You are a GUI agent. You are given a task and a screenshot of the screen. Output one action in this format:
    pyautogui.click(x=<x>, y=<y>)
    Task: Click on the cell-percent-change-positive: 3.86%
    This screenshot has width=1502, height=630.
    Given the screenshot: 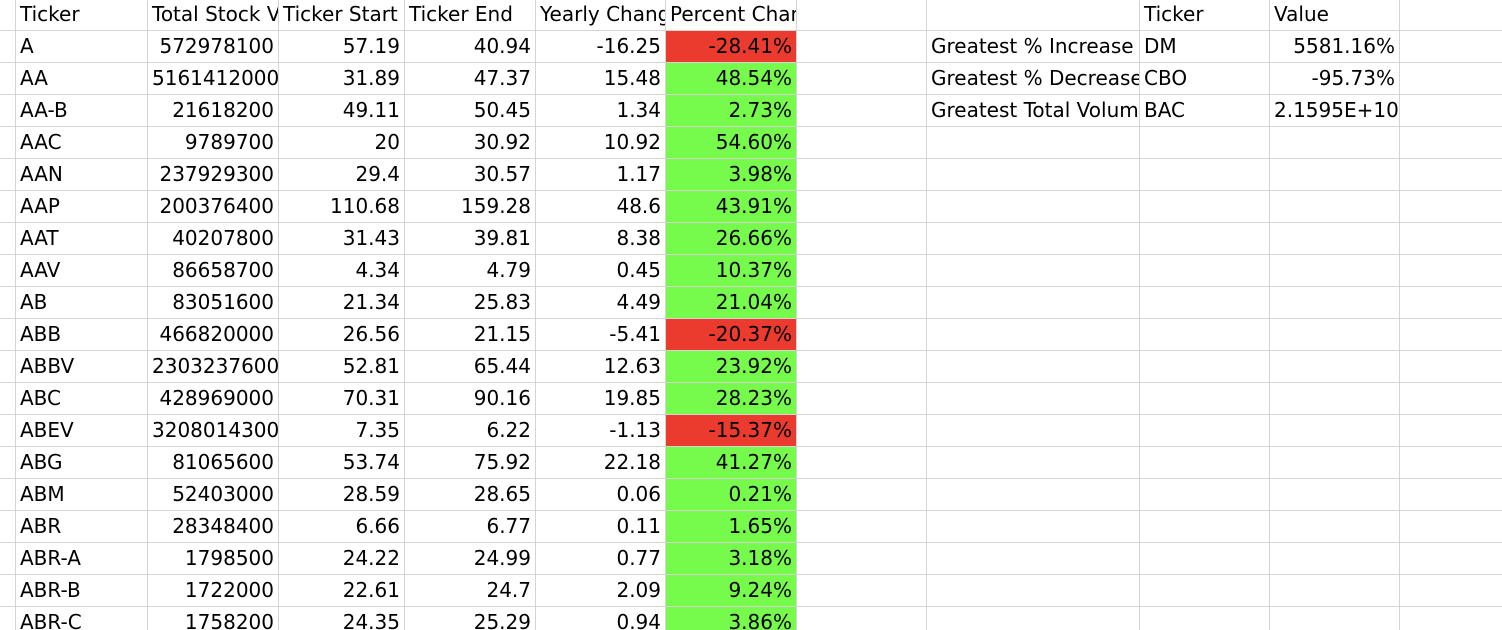 What is the action you would take?
    pyautogui.click(x=731, y=618)
    